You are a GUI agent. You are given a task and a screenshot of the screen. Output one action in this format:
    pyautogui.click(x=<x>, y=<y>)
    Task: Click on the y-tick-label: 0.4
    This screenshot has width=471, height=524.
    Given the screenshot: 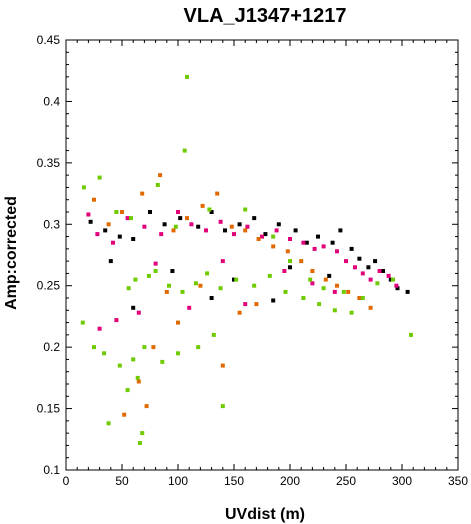 What is the action you would take?
    pyautogui.click(x=51, y=101)
    